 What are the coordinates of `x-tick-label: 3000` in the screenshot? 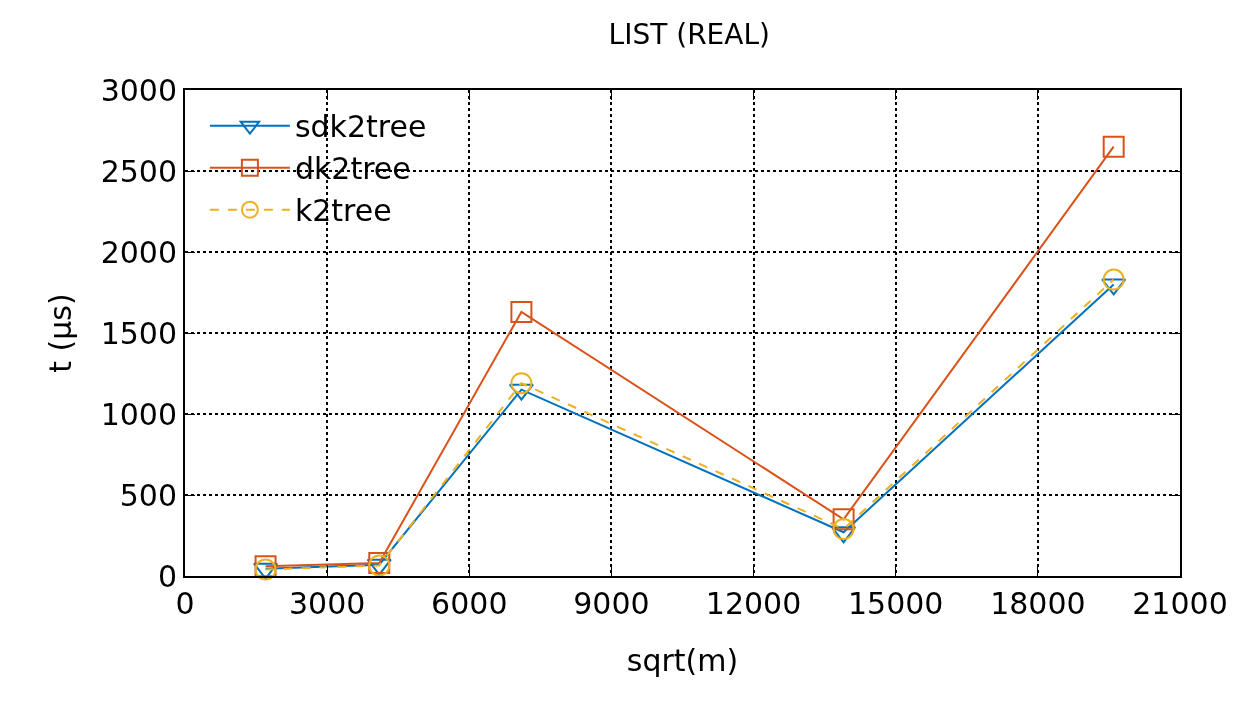 It's located at (327, 603).